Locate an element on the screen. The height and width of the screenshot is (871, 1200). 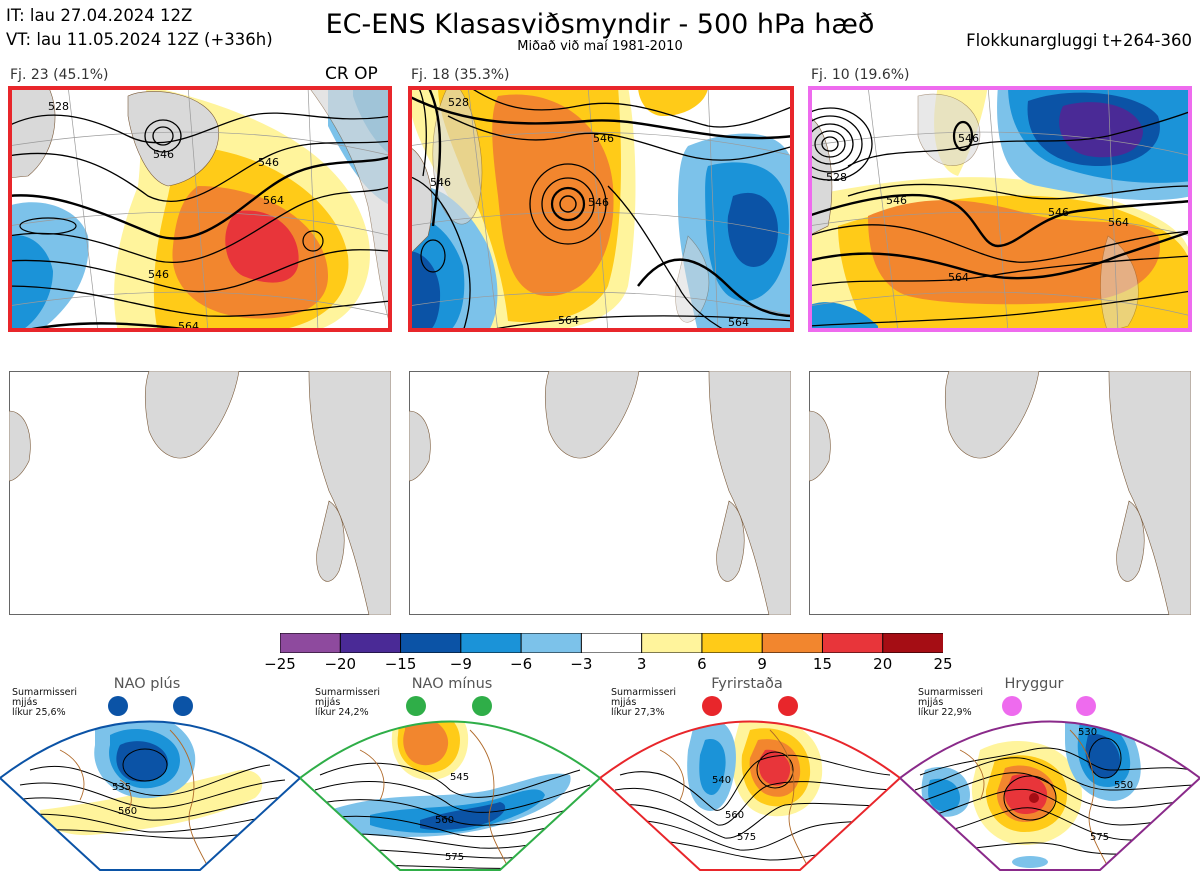
regime-4-size: mjjás is located at coordinates (931, 702).